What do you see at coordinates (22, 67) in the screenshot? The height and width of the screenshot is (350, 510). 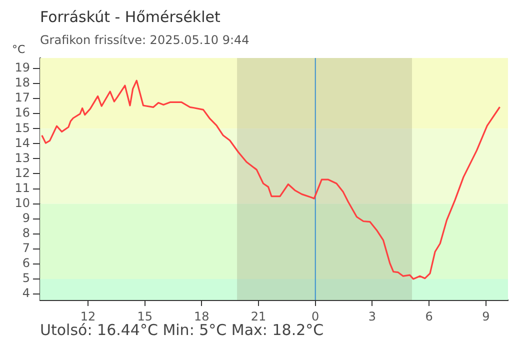 I see `y-tick-label: 19` at bounding box center [22, 67].